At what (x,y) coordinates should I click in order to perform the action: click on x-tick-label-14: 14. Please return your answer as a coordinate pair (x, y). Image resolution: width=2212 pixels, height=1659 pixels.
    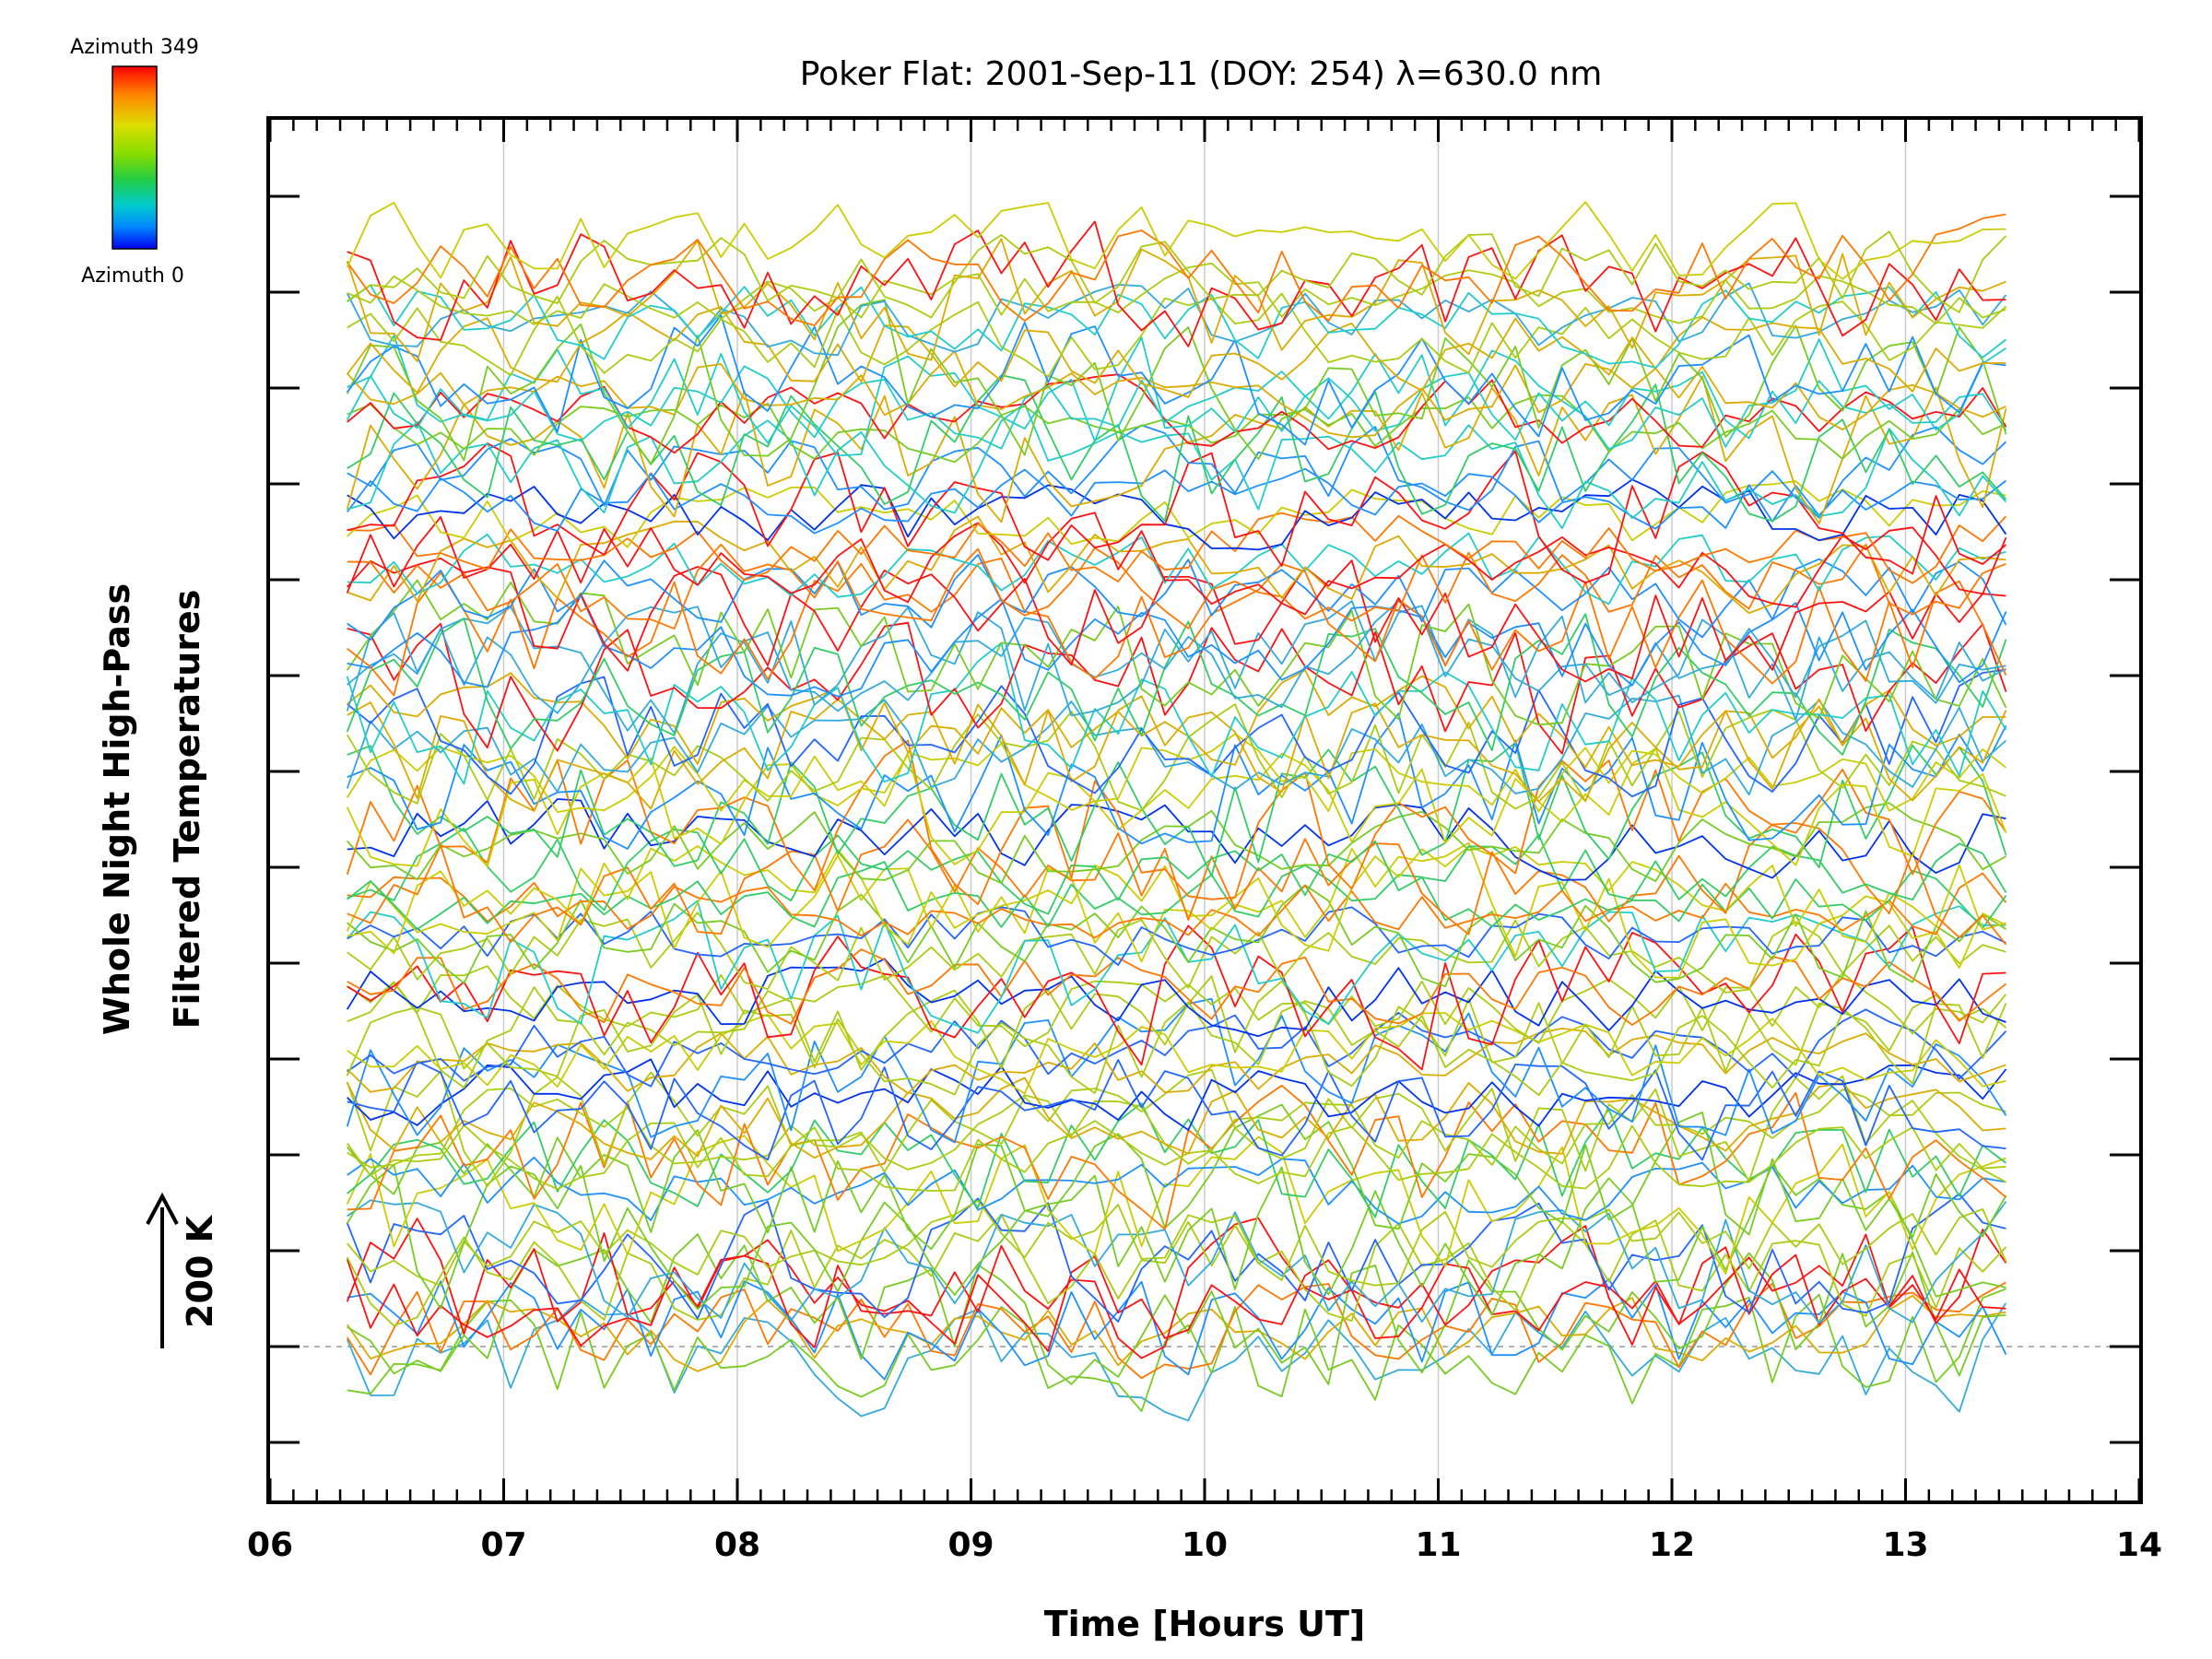
    Looking at the image, I should click on (2139, 1545).